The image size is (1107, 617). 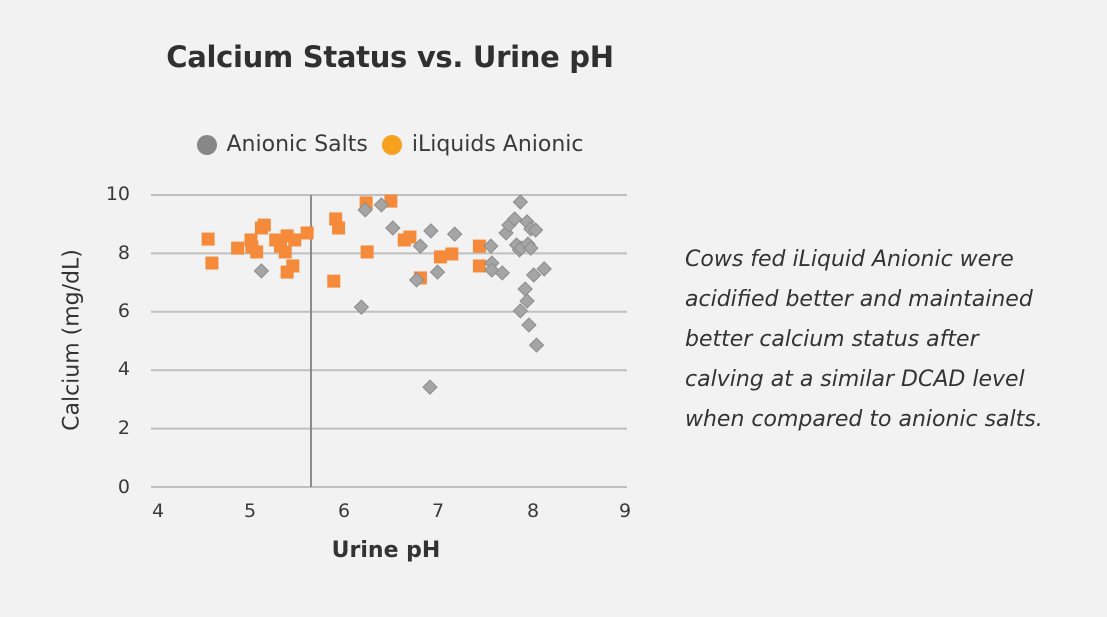 What do you see at coordinates (206, 144) in the screenshot?
I see `legend-marker-gray-icon` at bounding box center [206, 144].